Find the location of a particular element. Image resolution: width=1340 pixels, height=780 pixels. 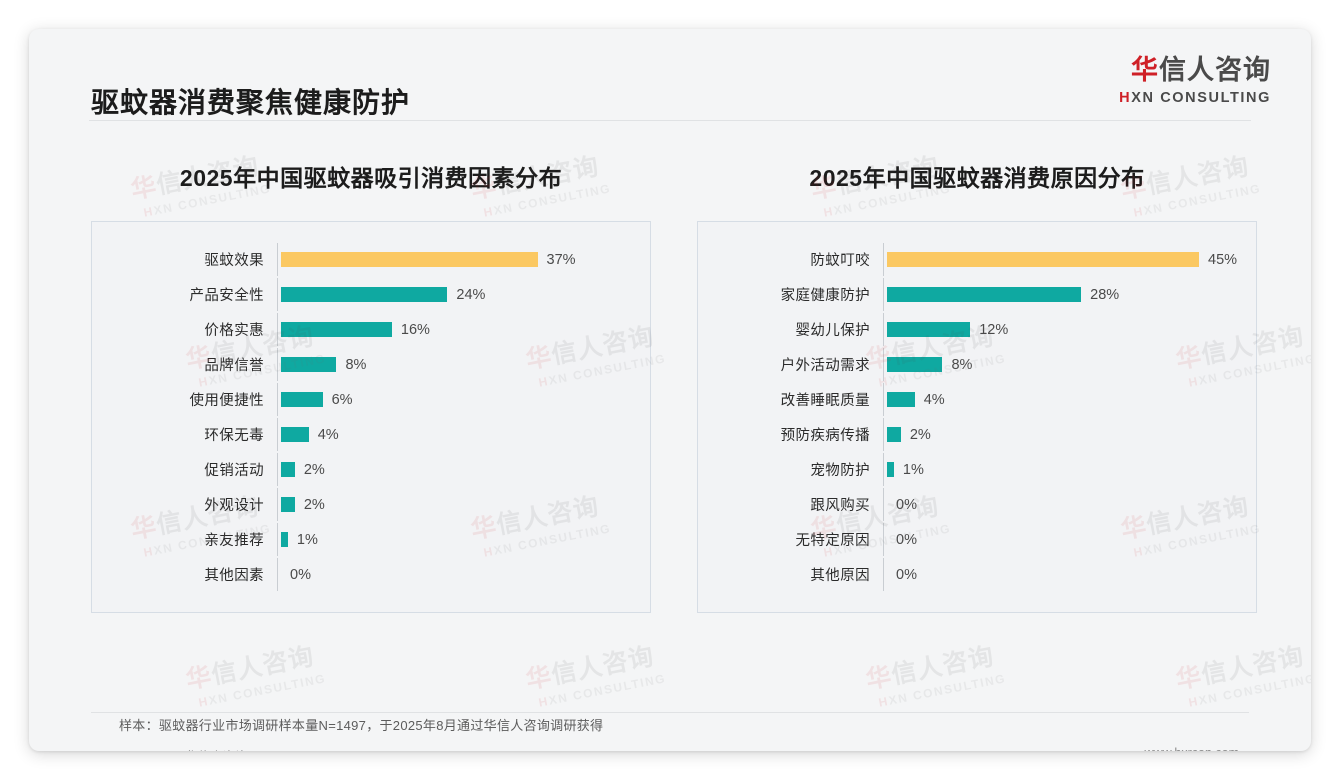

slide-header: 驱蚊器消费聚焦健康防护 华信人咨询 HXN CONSULTING is located at coordinates (670, 75).